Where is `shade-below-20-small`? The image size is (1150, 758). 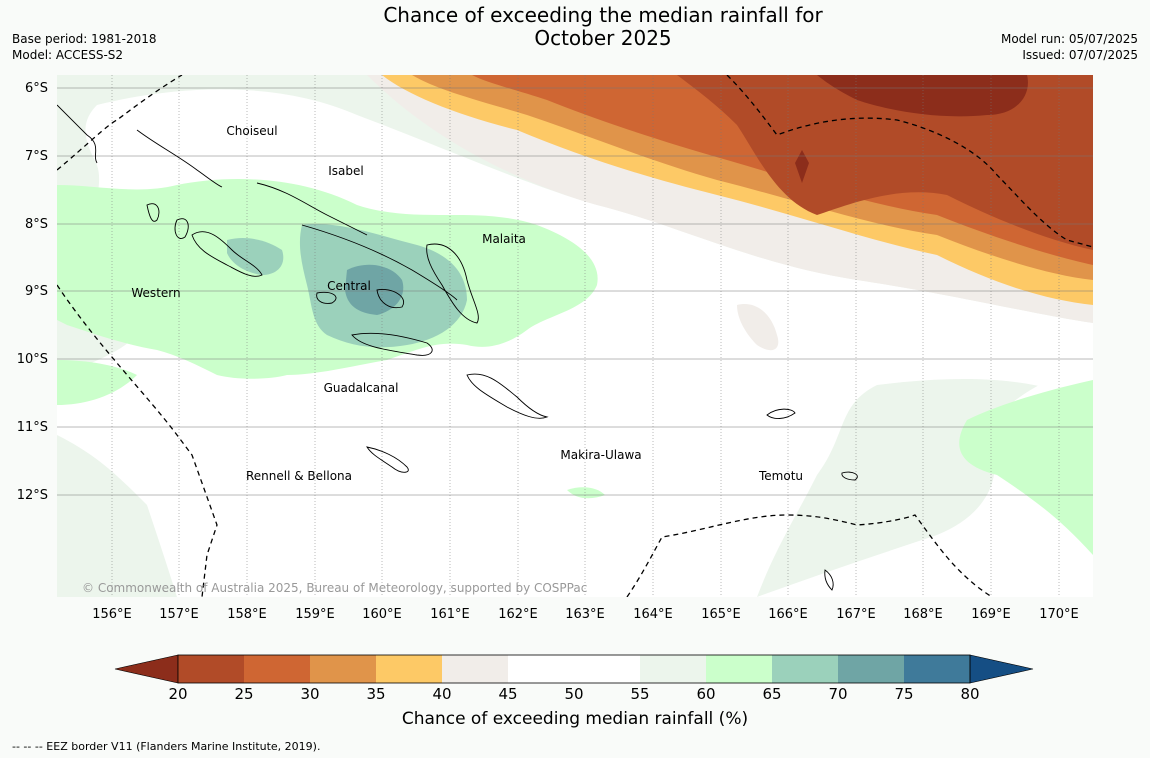 shade-below-20-small is located at coordinates (802, 166).